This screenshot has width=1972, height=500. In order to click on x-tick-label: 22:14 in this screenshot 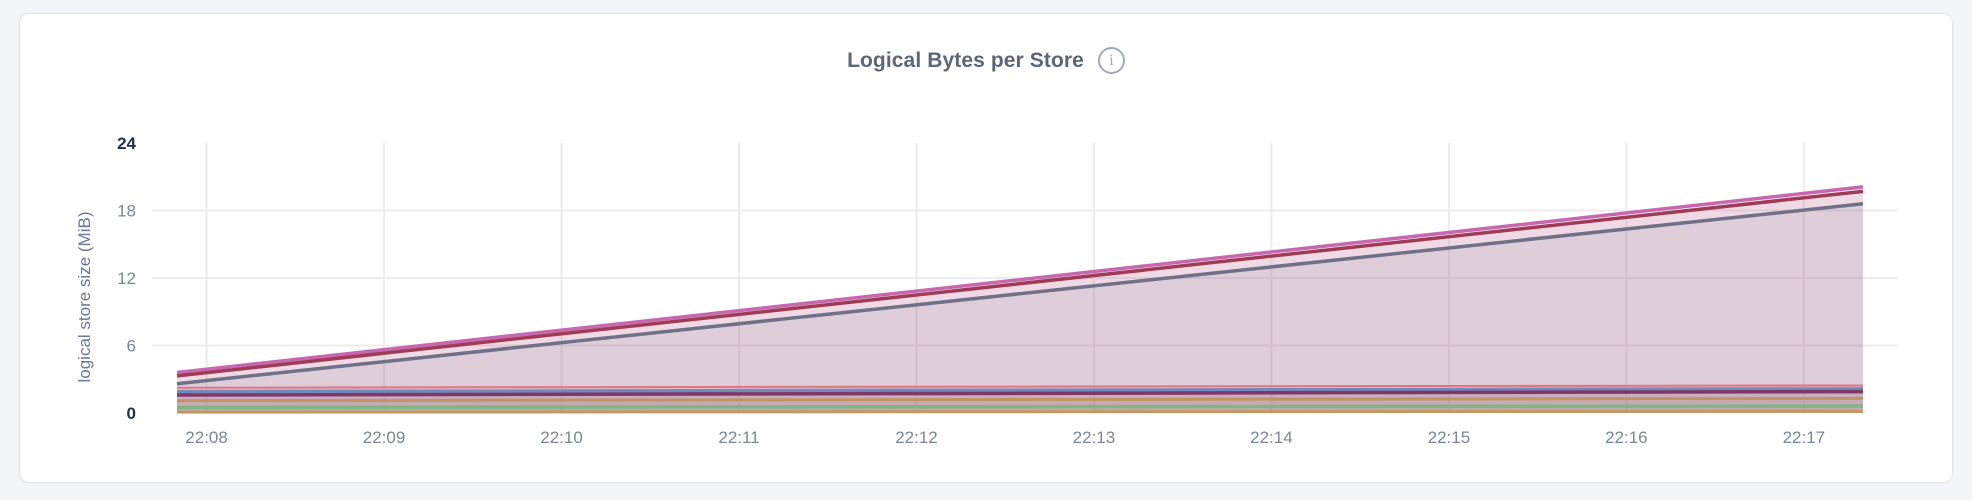, I will do `click(1271, 437)`.